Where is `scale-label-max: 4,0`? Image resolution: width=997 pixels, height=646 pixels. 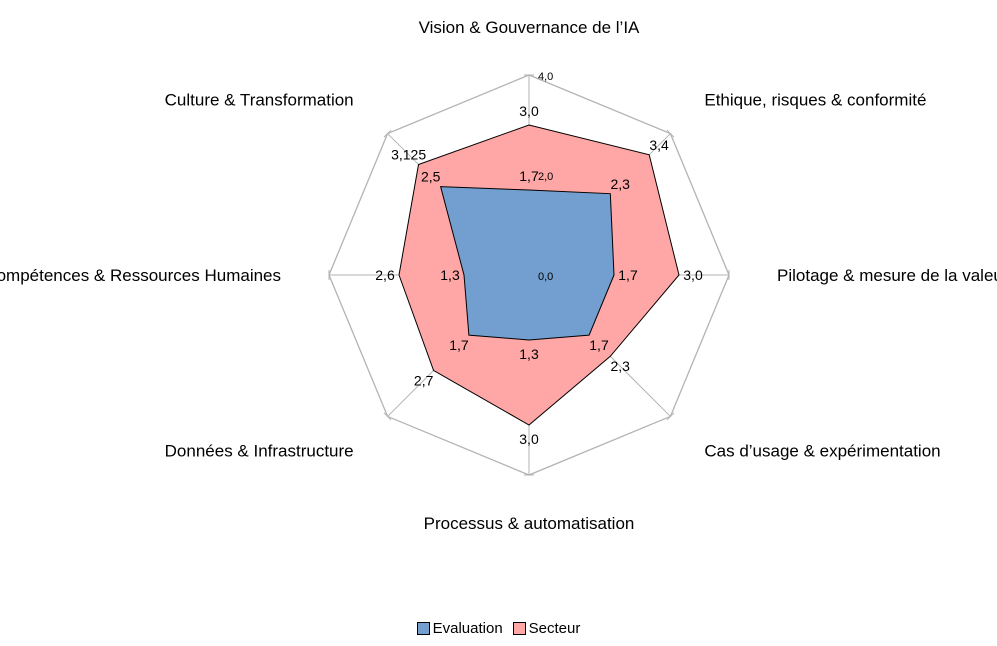 scale-label-max: 4,0 is located at coordinates (545, 77).